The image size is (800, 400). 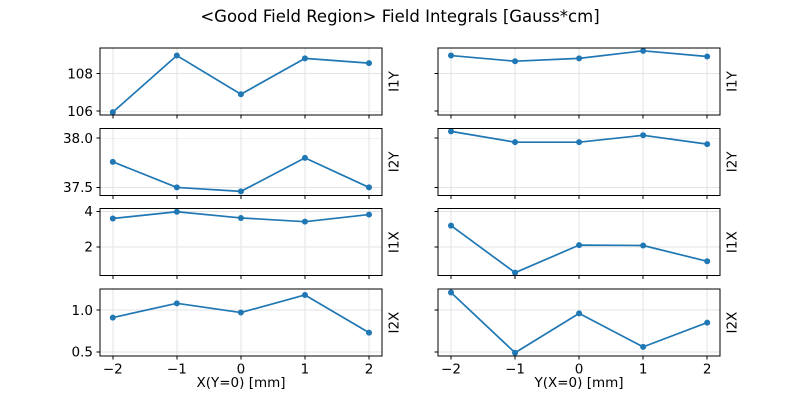 I want to click on xaxis-label-right: Y(X=0) [mm], so click(x=579, y=383).